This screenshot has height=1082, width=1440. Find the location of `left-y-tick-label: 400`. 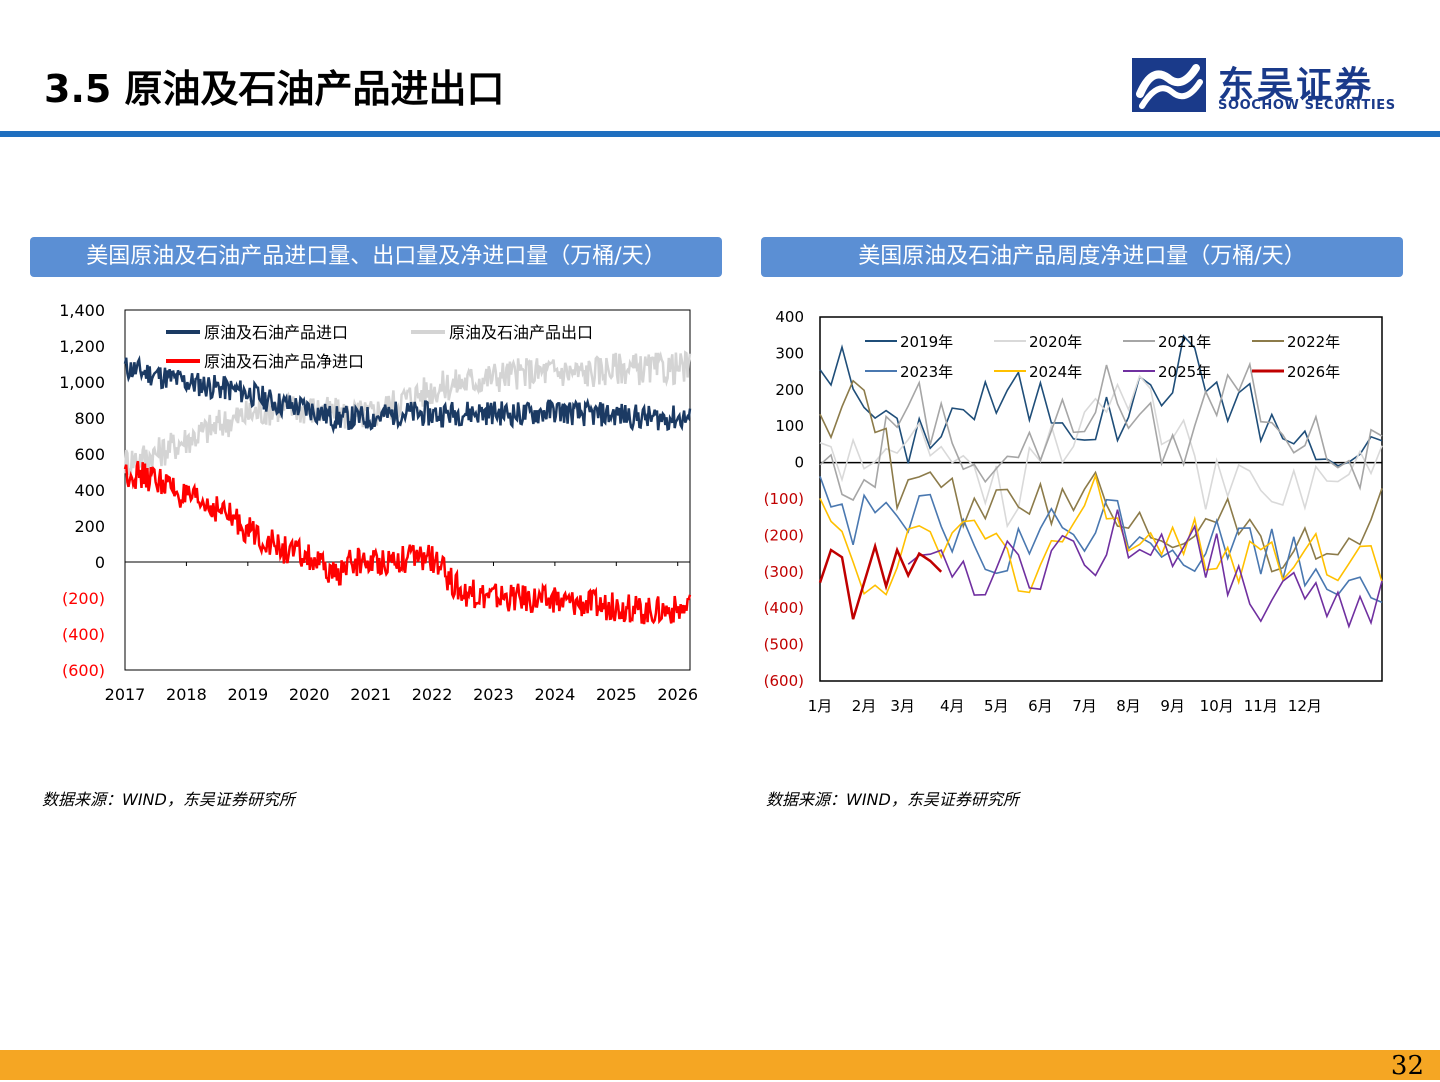

left-y-tick-label: 400 is located at coordinates (89, 490).